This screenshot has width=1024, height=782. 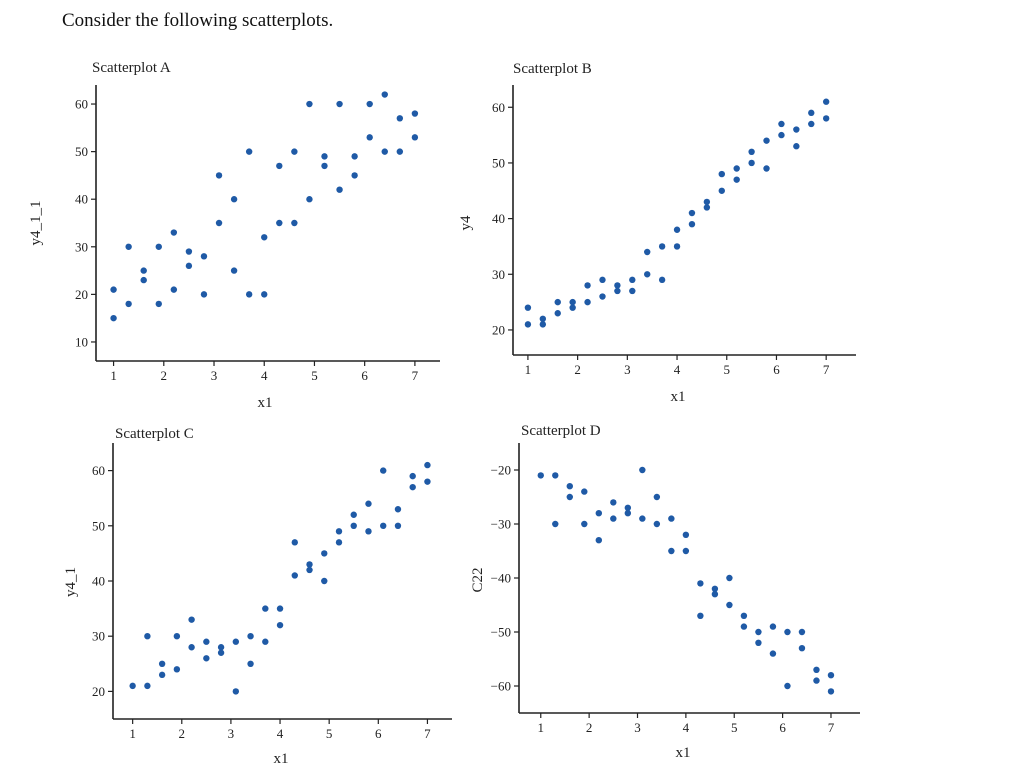 I want to click on scatterplot-a-y-tick-label: 60, so click(x=81, y=104).